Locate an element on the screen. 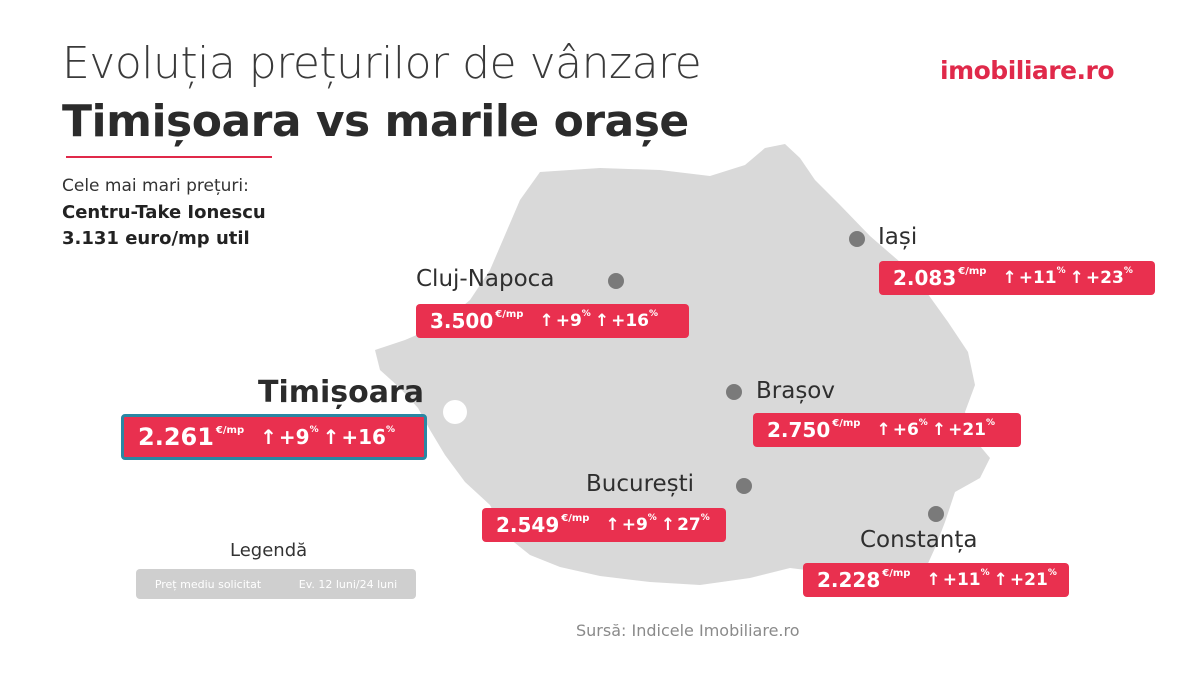 The width and height of the screenshot is (1200, 675). price-pill-constanta: 2.228 €/mp ↑ +11 % ↑ +21 % is located at coordinates (936, 580).